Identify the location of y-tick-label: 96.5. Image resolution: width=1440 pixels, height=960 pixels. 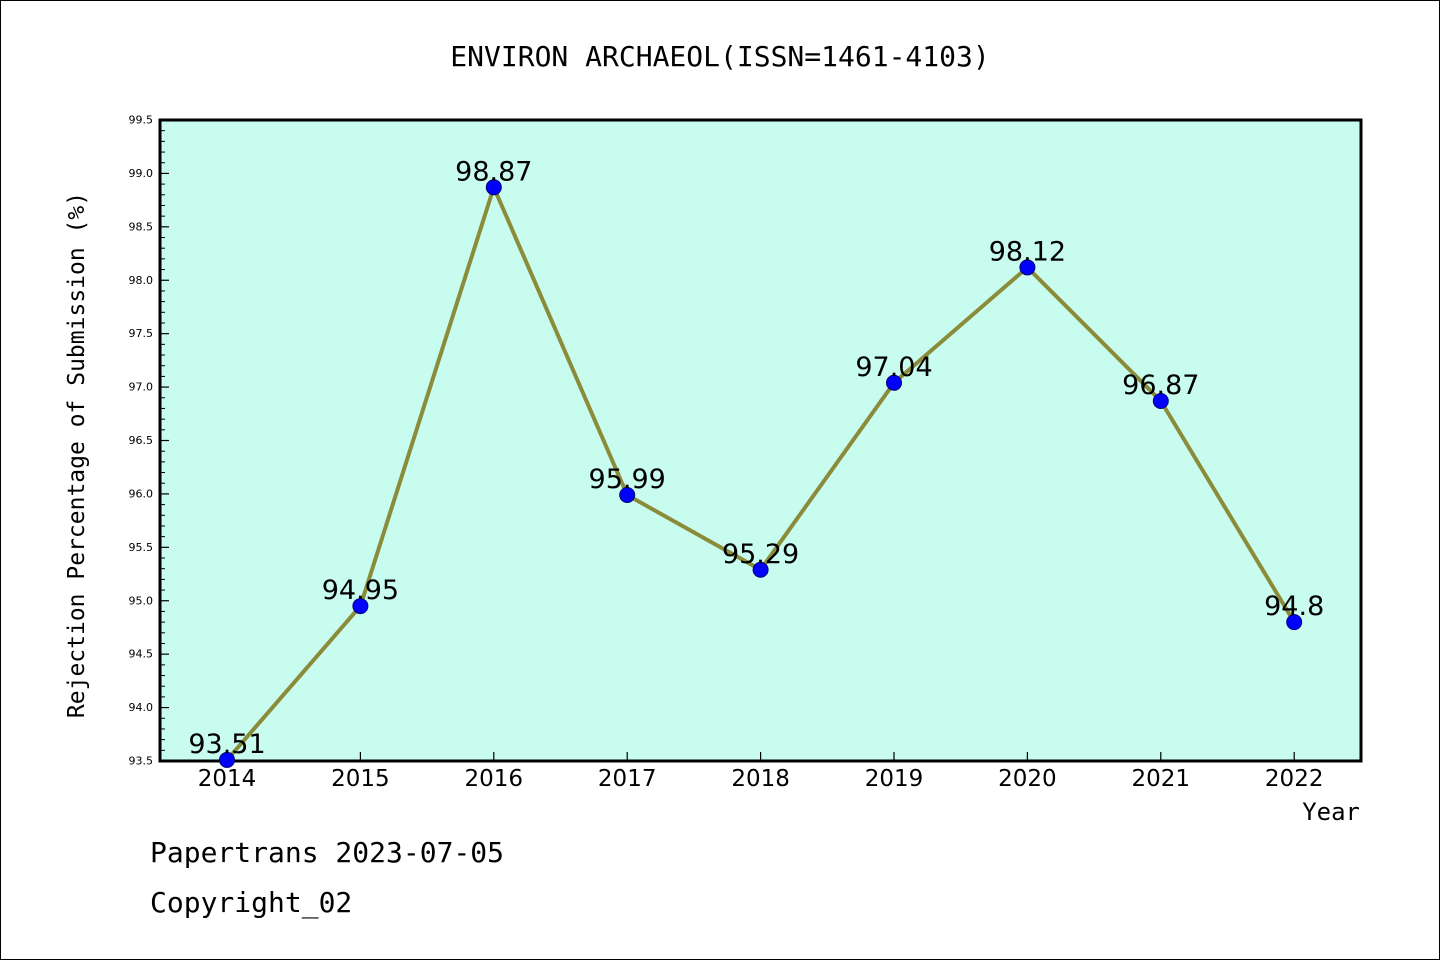
(141, 440).